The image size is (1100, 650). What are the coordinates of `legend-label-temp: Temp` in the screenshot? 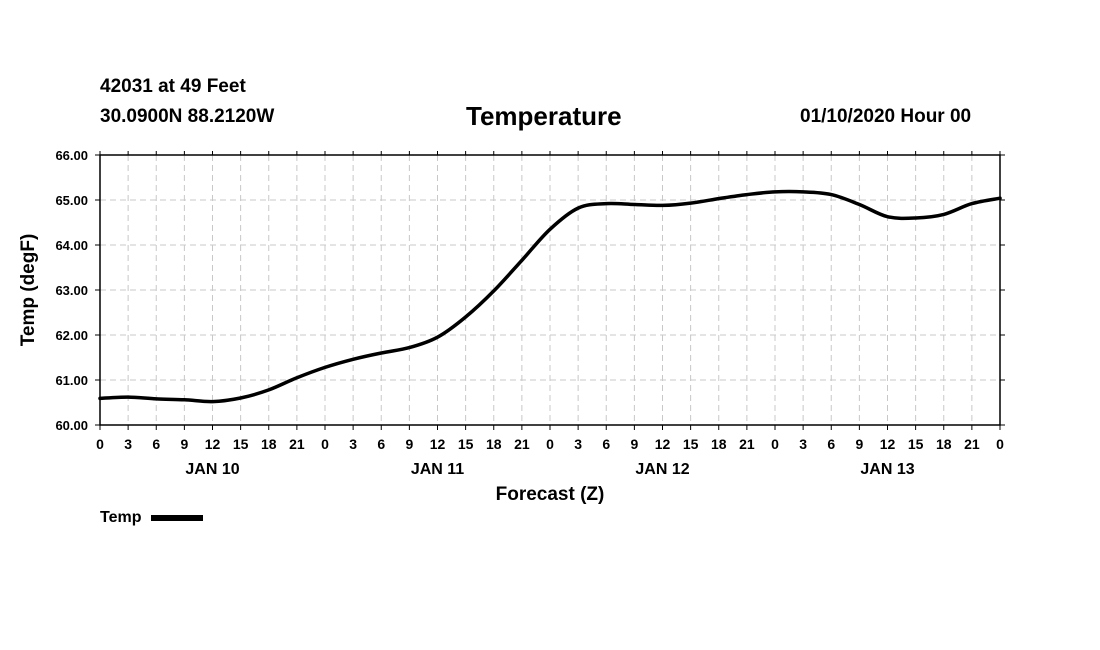 It's located at (121, 517).